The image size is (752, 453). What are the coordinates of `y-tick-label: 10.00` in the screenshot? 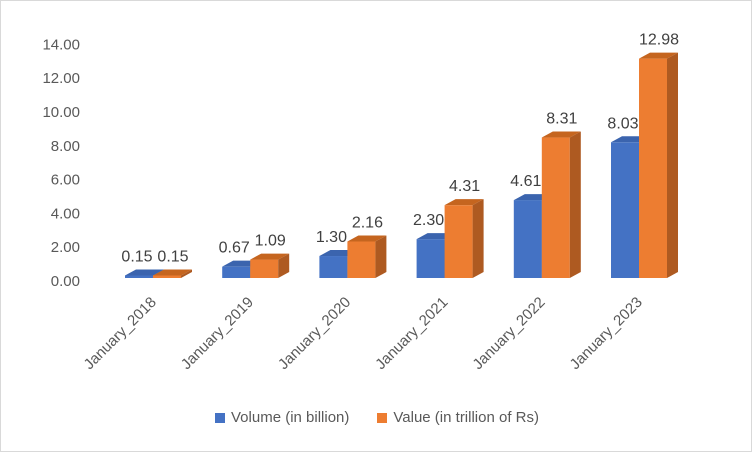 It's located at (61, 112).